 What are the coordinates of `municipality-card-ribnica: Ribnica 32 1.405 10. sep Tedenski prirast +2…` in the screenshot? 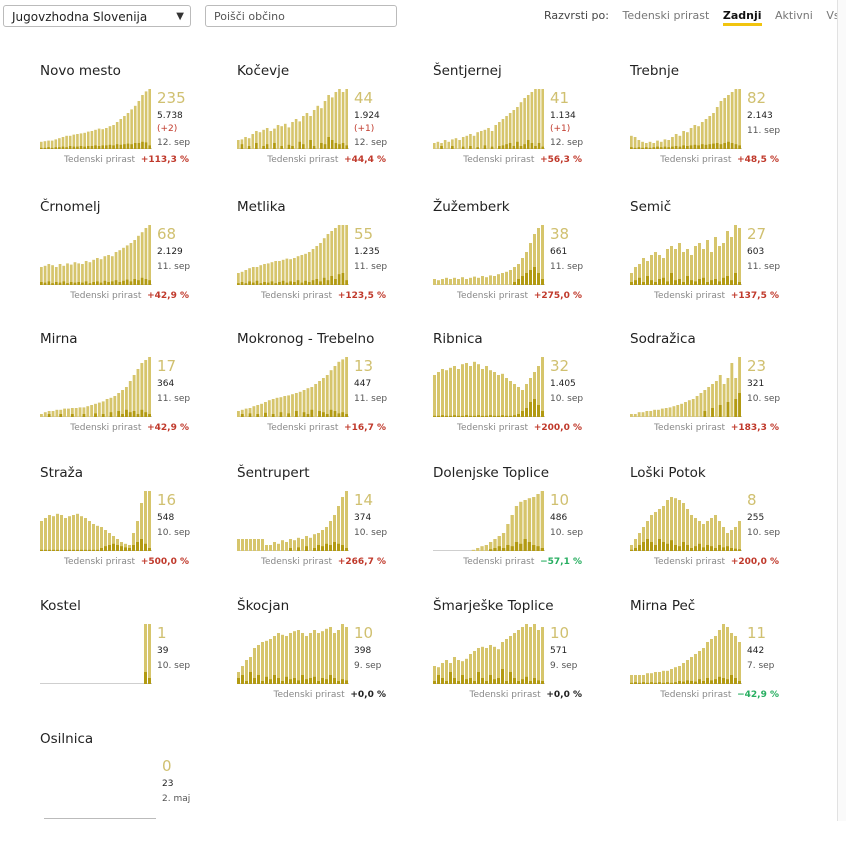 It's located at (528, 391).